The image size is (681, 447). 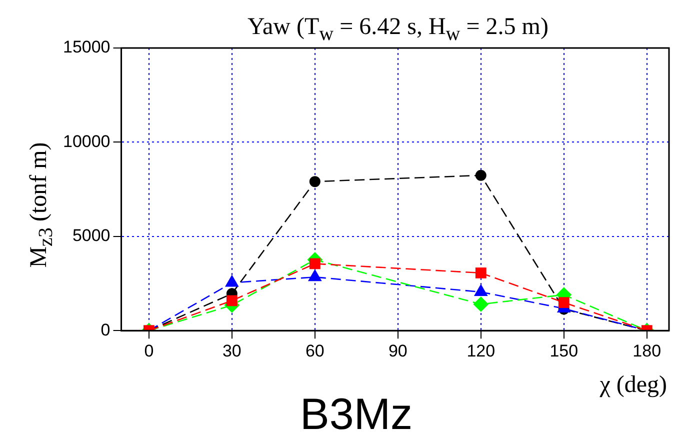 What do you see at coordinates (91, 236) in the screenshot?
I see `y-tick-label: 5000` at bounding box center [91, 236].